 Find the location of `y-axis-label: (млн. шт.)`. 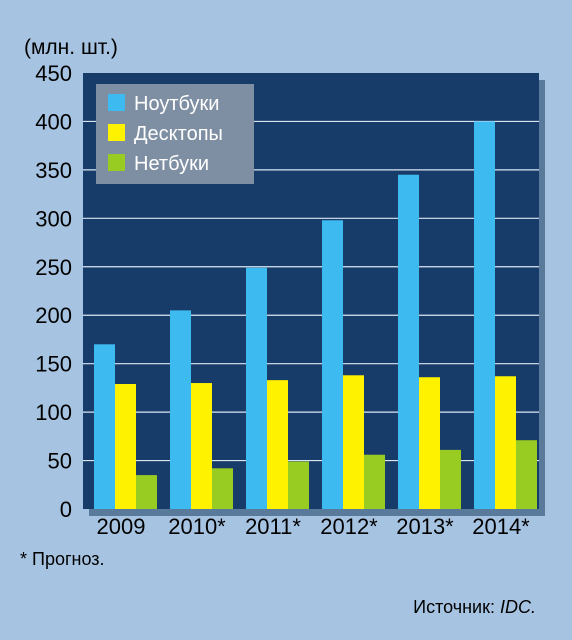

y-axis-label: (млн. шт.) is located at coordinates (71, 47).